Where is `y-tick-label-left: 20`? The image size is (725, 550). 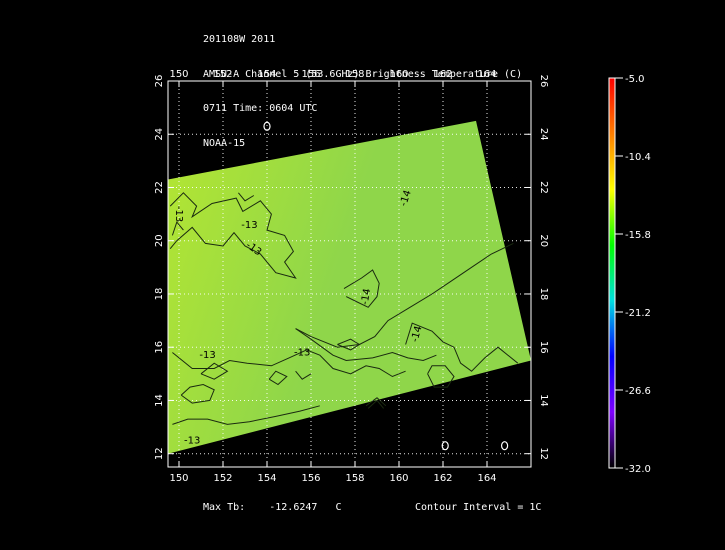 y-tick-label-left: 20 is located at coordinates (159, 240).